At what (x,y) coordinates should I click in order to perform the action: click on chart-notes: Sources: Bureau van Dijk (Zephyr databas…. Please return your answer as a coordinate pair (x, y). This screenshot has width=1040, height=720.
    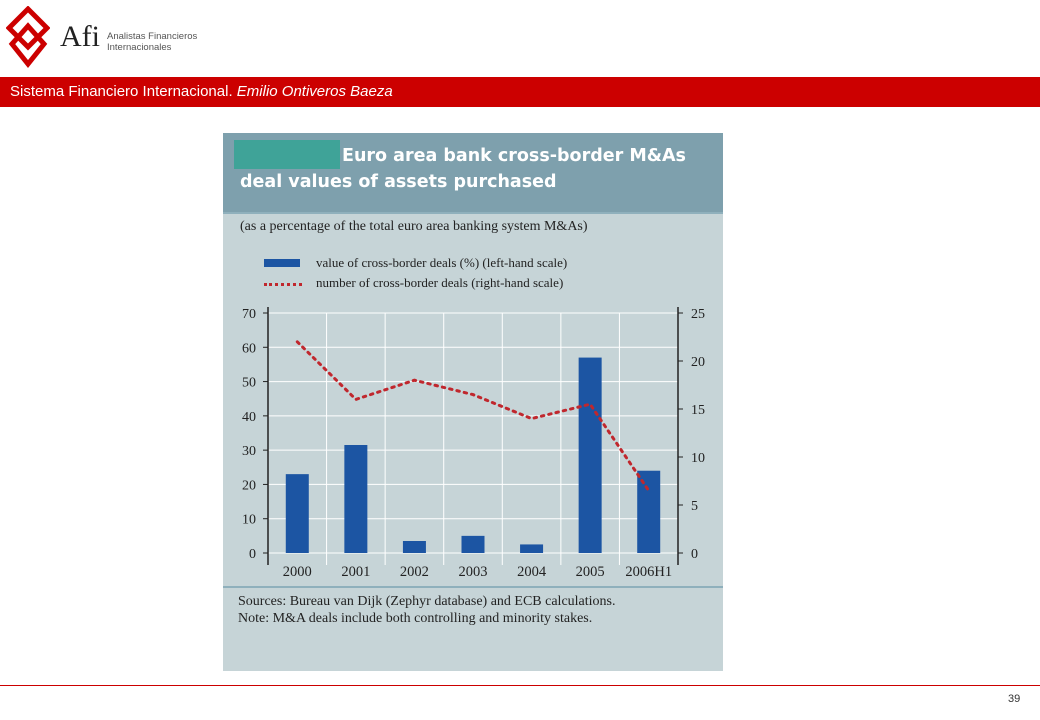
    Looking at the image, I should click on (473, 610).